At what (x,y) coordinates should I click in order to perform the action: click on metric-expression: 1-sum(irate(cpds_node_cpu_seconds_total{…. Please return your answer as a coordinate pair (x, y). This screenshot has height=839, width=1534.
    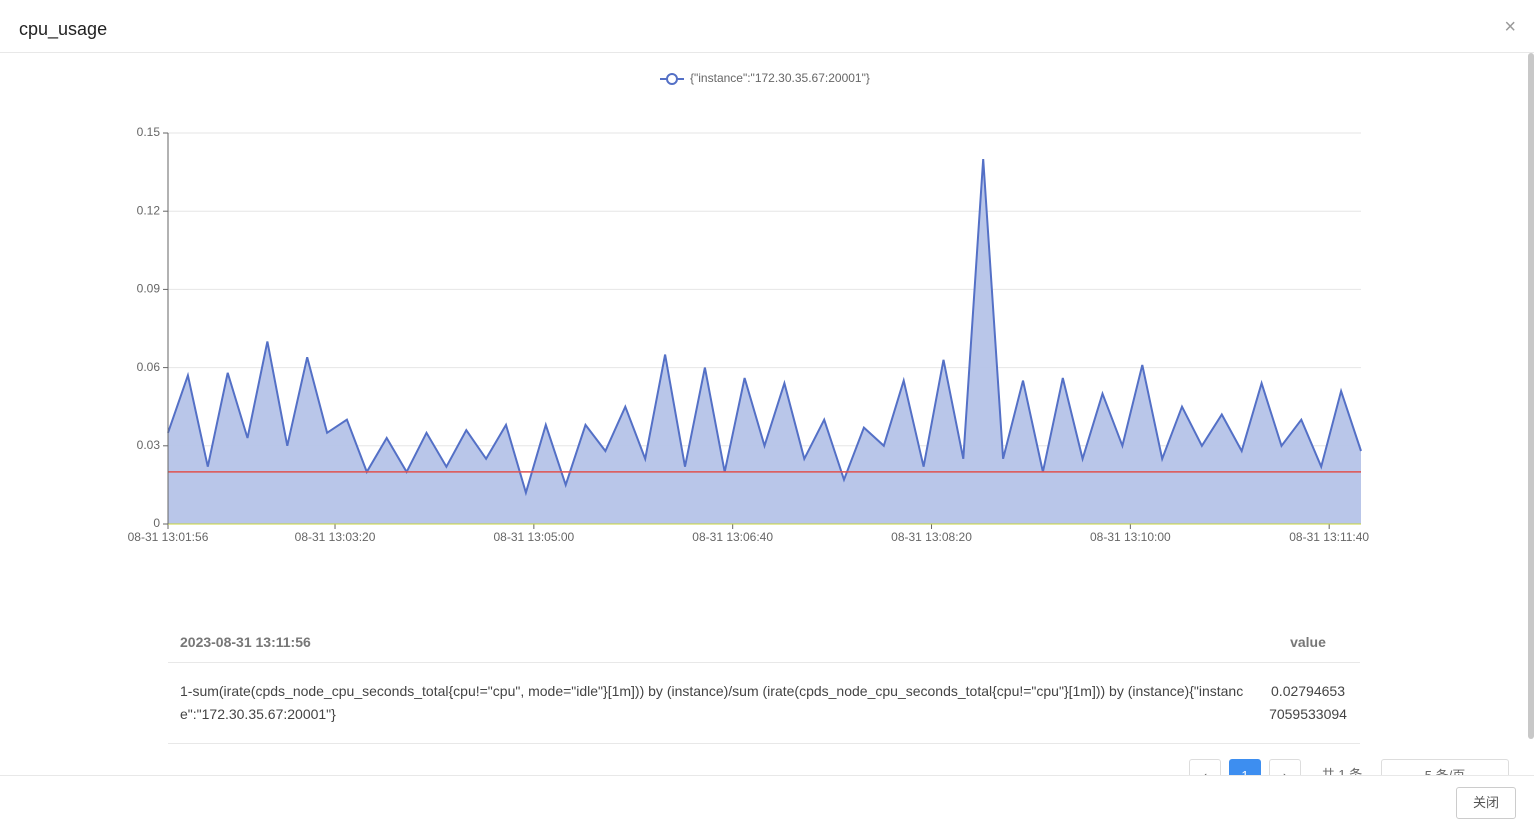
    Looking at the image, I should click on (712, 703).